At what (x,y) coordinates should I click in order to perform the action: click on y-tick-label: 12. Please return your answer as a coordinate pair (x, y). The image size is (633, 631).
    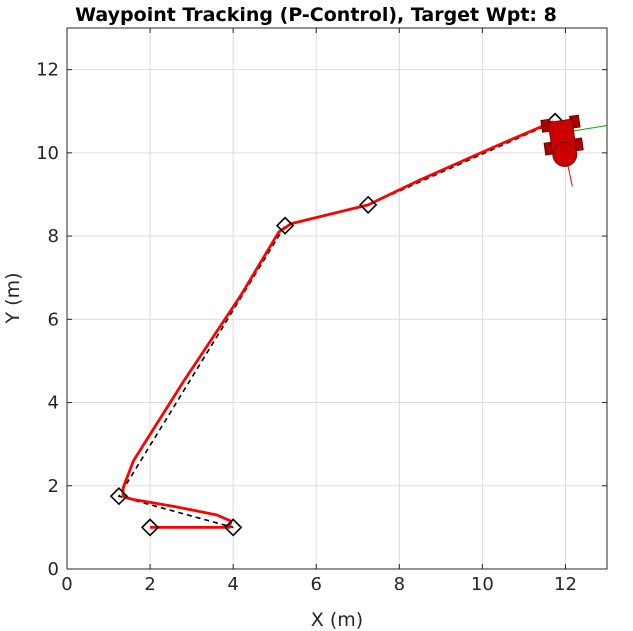
    Looking at the image, I should click on (47, 70).